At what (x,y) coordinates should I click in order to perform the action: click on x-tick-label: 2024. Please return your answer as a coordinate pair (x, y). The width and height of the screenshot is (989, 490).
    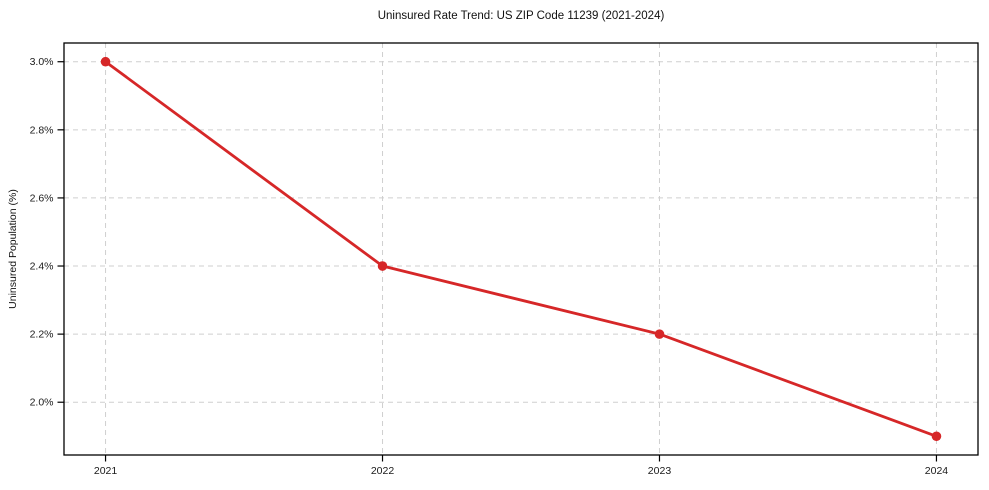
    Looking at the image, I should click on (937, 471).